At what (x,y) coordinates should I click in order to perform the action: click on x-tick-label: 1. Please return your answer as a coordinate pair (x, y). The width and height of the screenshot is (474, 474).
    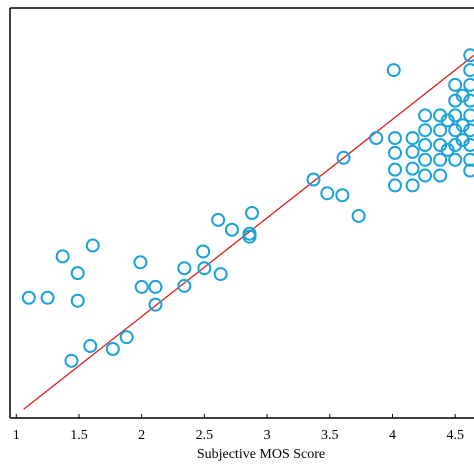
    Looking at the image, I should click on (16, 435).